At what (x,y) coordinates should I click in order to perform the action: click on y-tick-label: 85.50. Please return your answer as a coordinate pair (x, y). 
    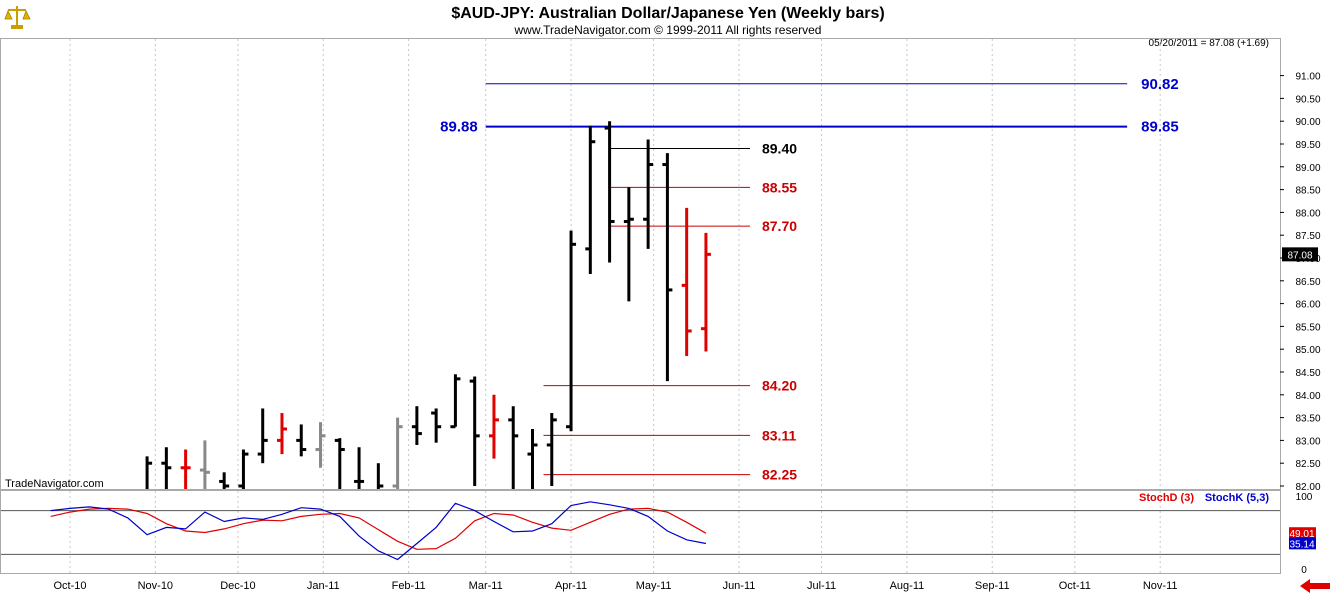
    Looking at the image, I should click on (1307, 327).